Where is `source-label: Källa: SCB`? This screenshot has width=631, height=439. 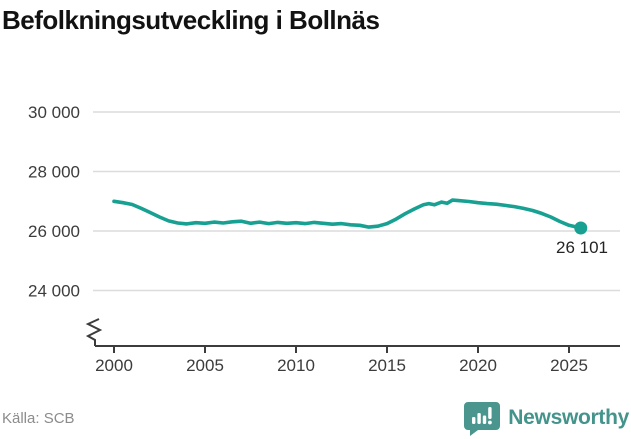
source-label: Källa: SCB is located at coordinates (38, 418).